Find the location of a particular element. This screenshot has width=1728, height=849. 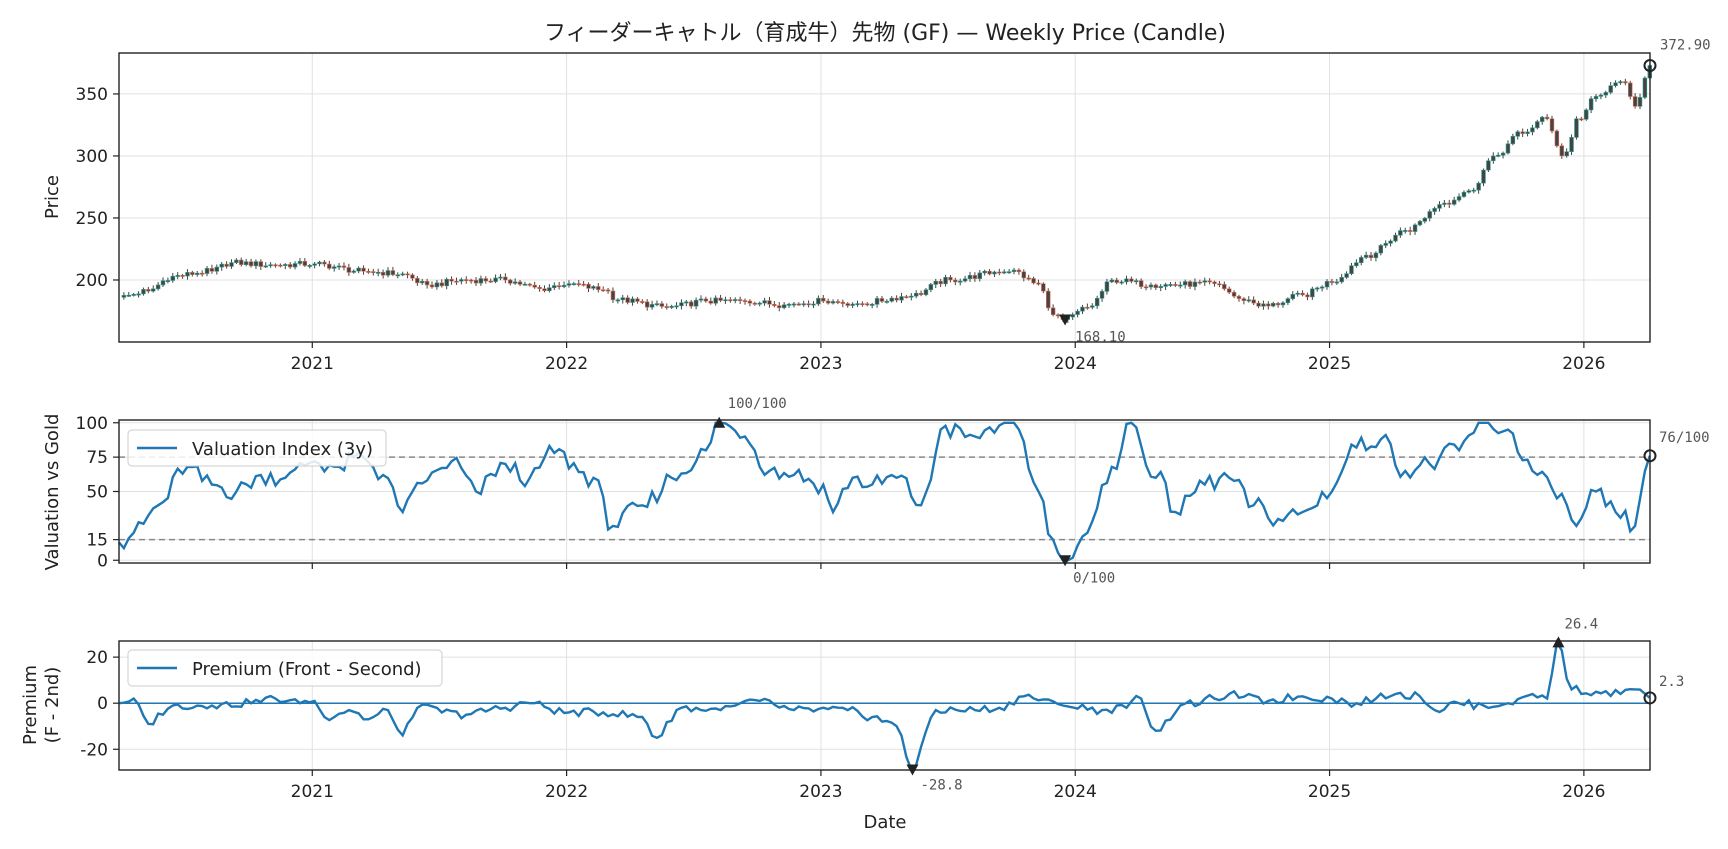

y-tick-label: 75 is located at coordinates (97, 458).